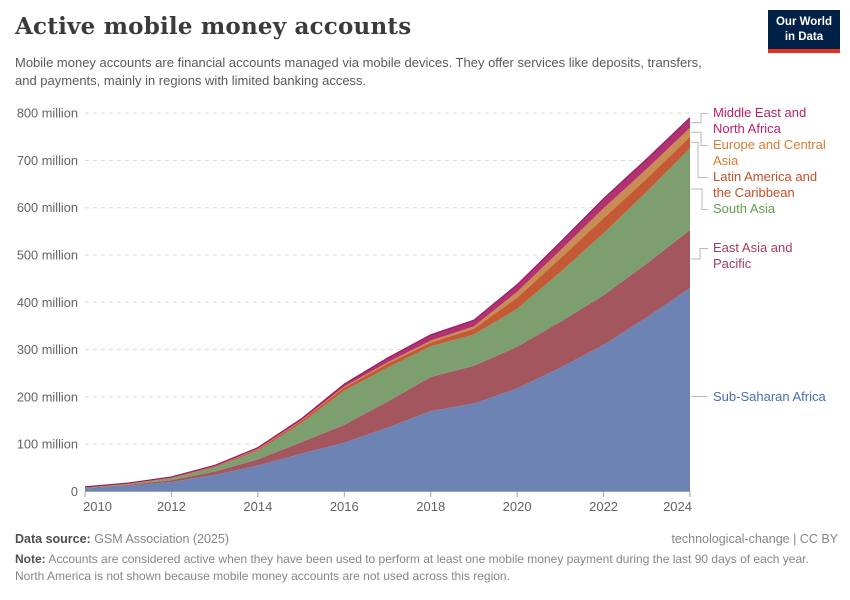 The height and width of the screenshot is (600, 850). Describe the element at coordinates (603, 506) in the screenshot. I see `x-axis-label-2022: 2022` at that location.